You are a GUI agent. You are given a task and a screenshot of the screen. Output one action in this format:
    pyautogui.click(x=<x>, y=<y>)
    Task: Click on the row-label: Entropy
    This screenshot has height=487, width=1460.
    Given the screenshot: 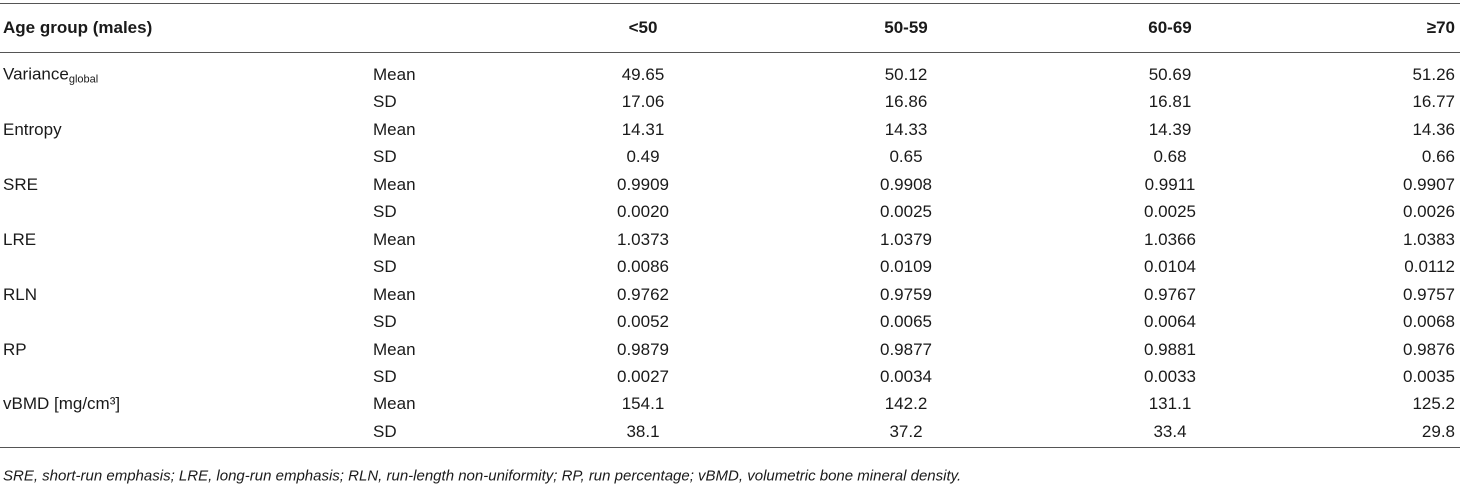 What is the action you would take?
    pyautogui.click(x=32, y=129)
    